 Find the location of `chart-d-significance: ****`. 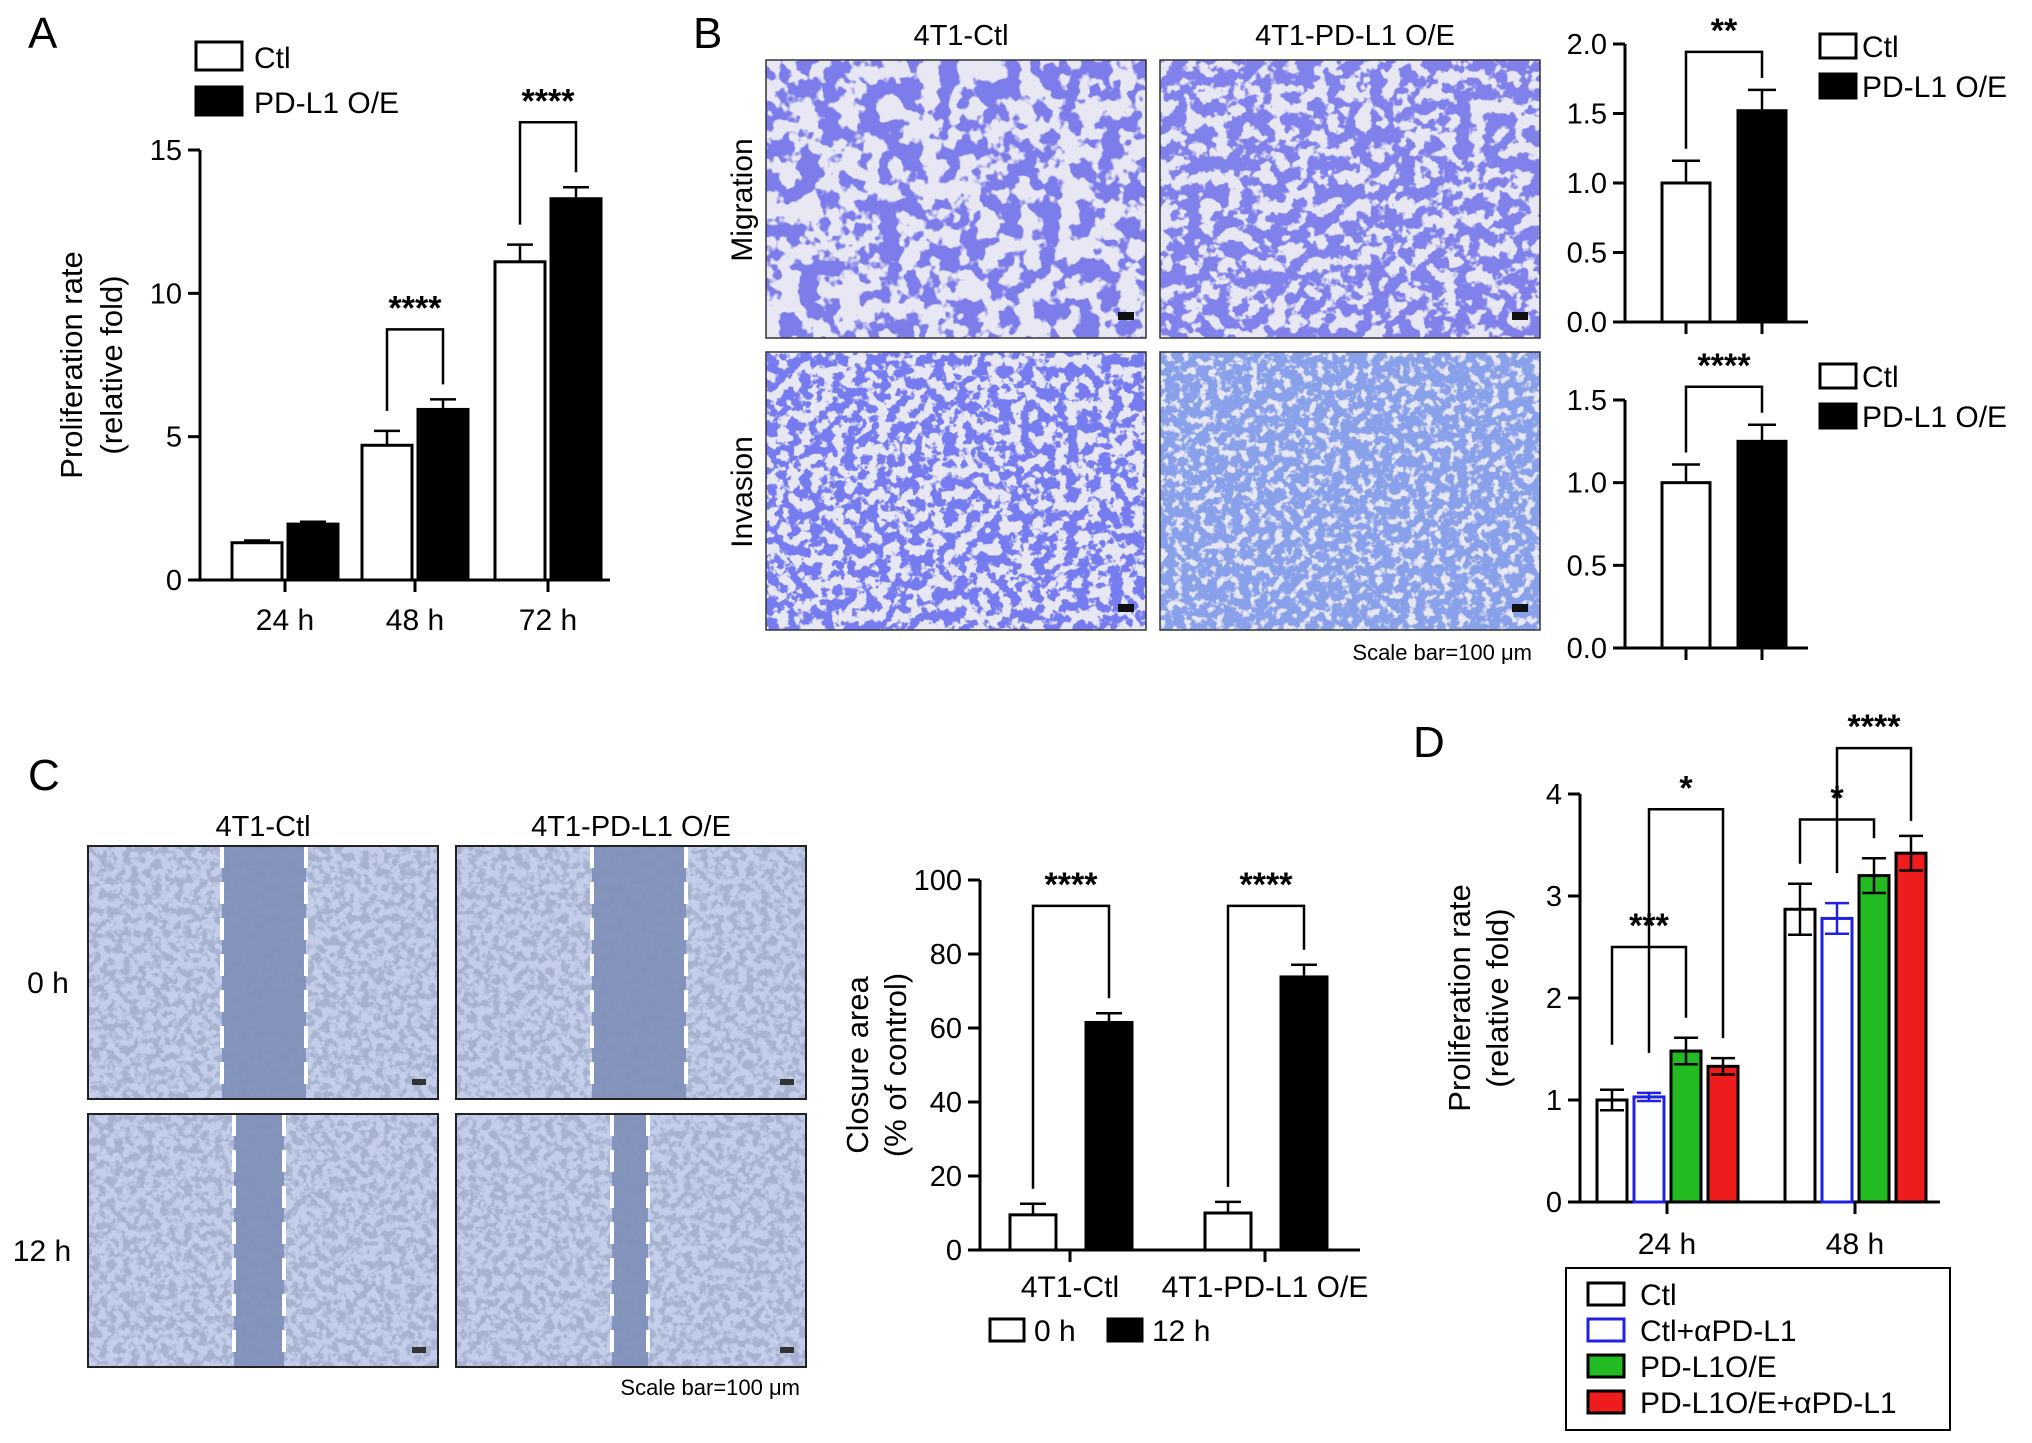

chart-d-significance: **** is located at coordinates (1874, 791).